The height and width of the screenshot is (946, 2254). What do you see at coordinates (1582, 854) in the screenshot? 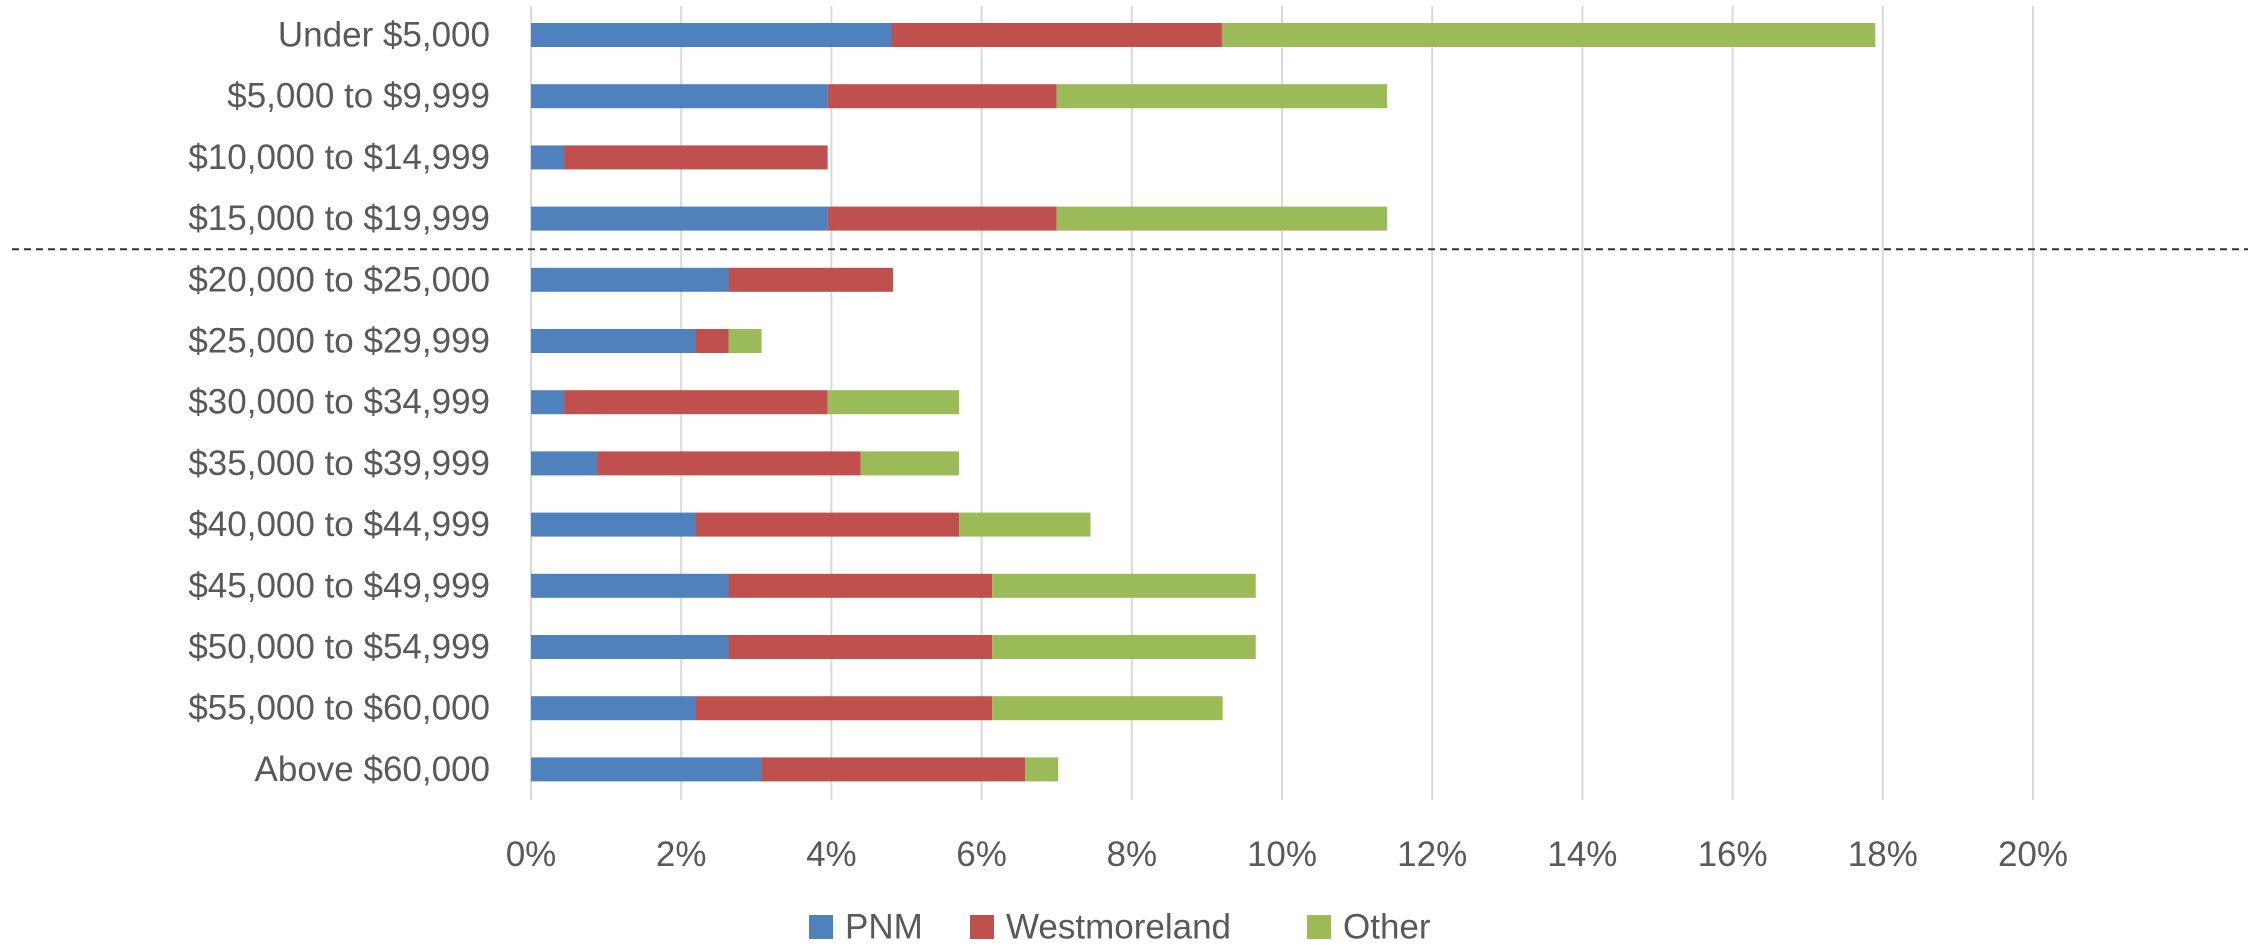
I see `x-tick-label: 14%` at bounding box center [1582, 854].